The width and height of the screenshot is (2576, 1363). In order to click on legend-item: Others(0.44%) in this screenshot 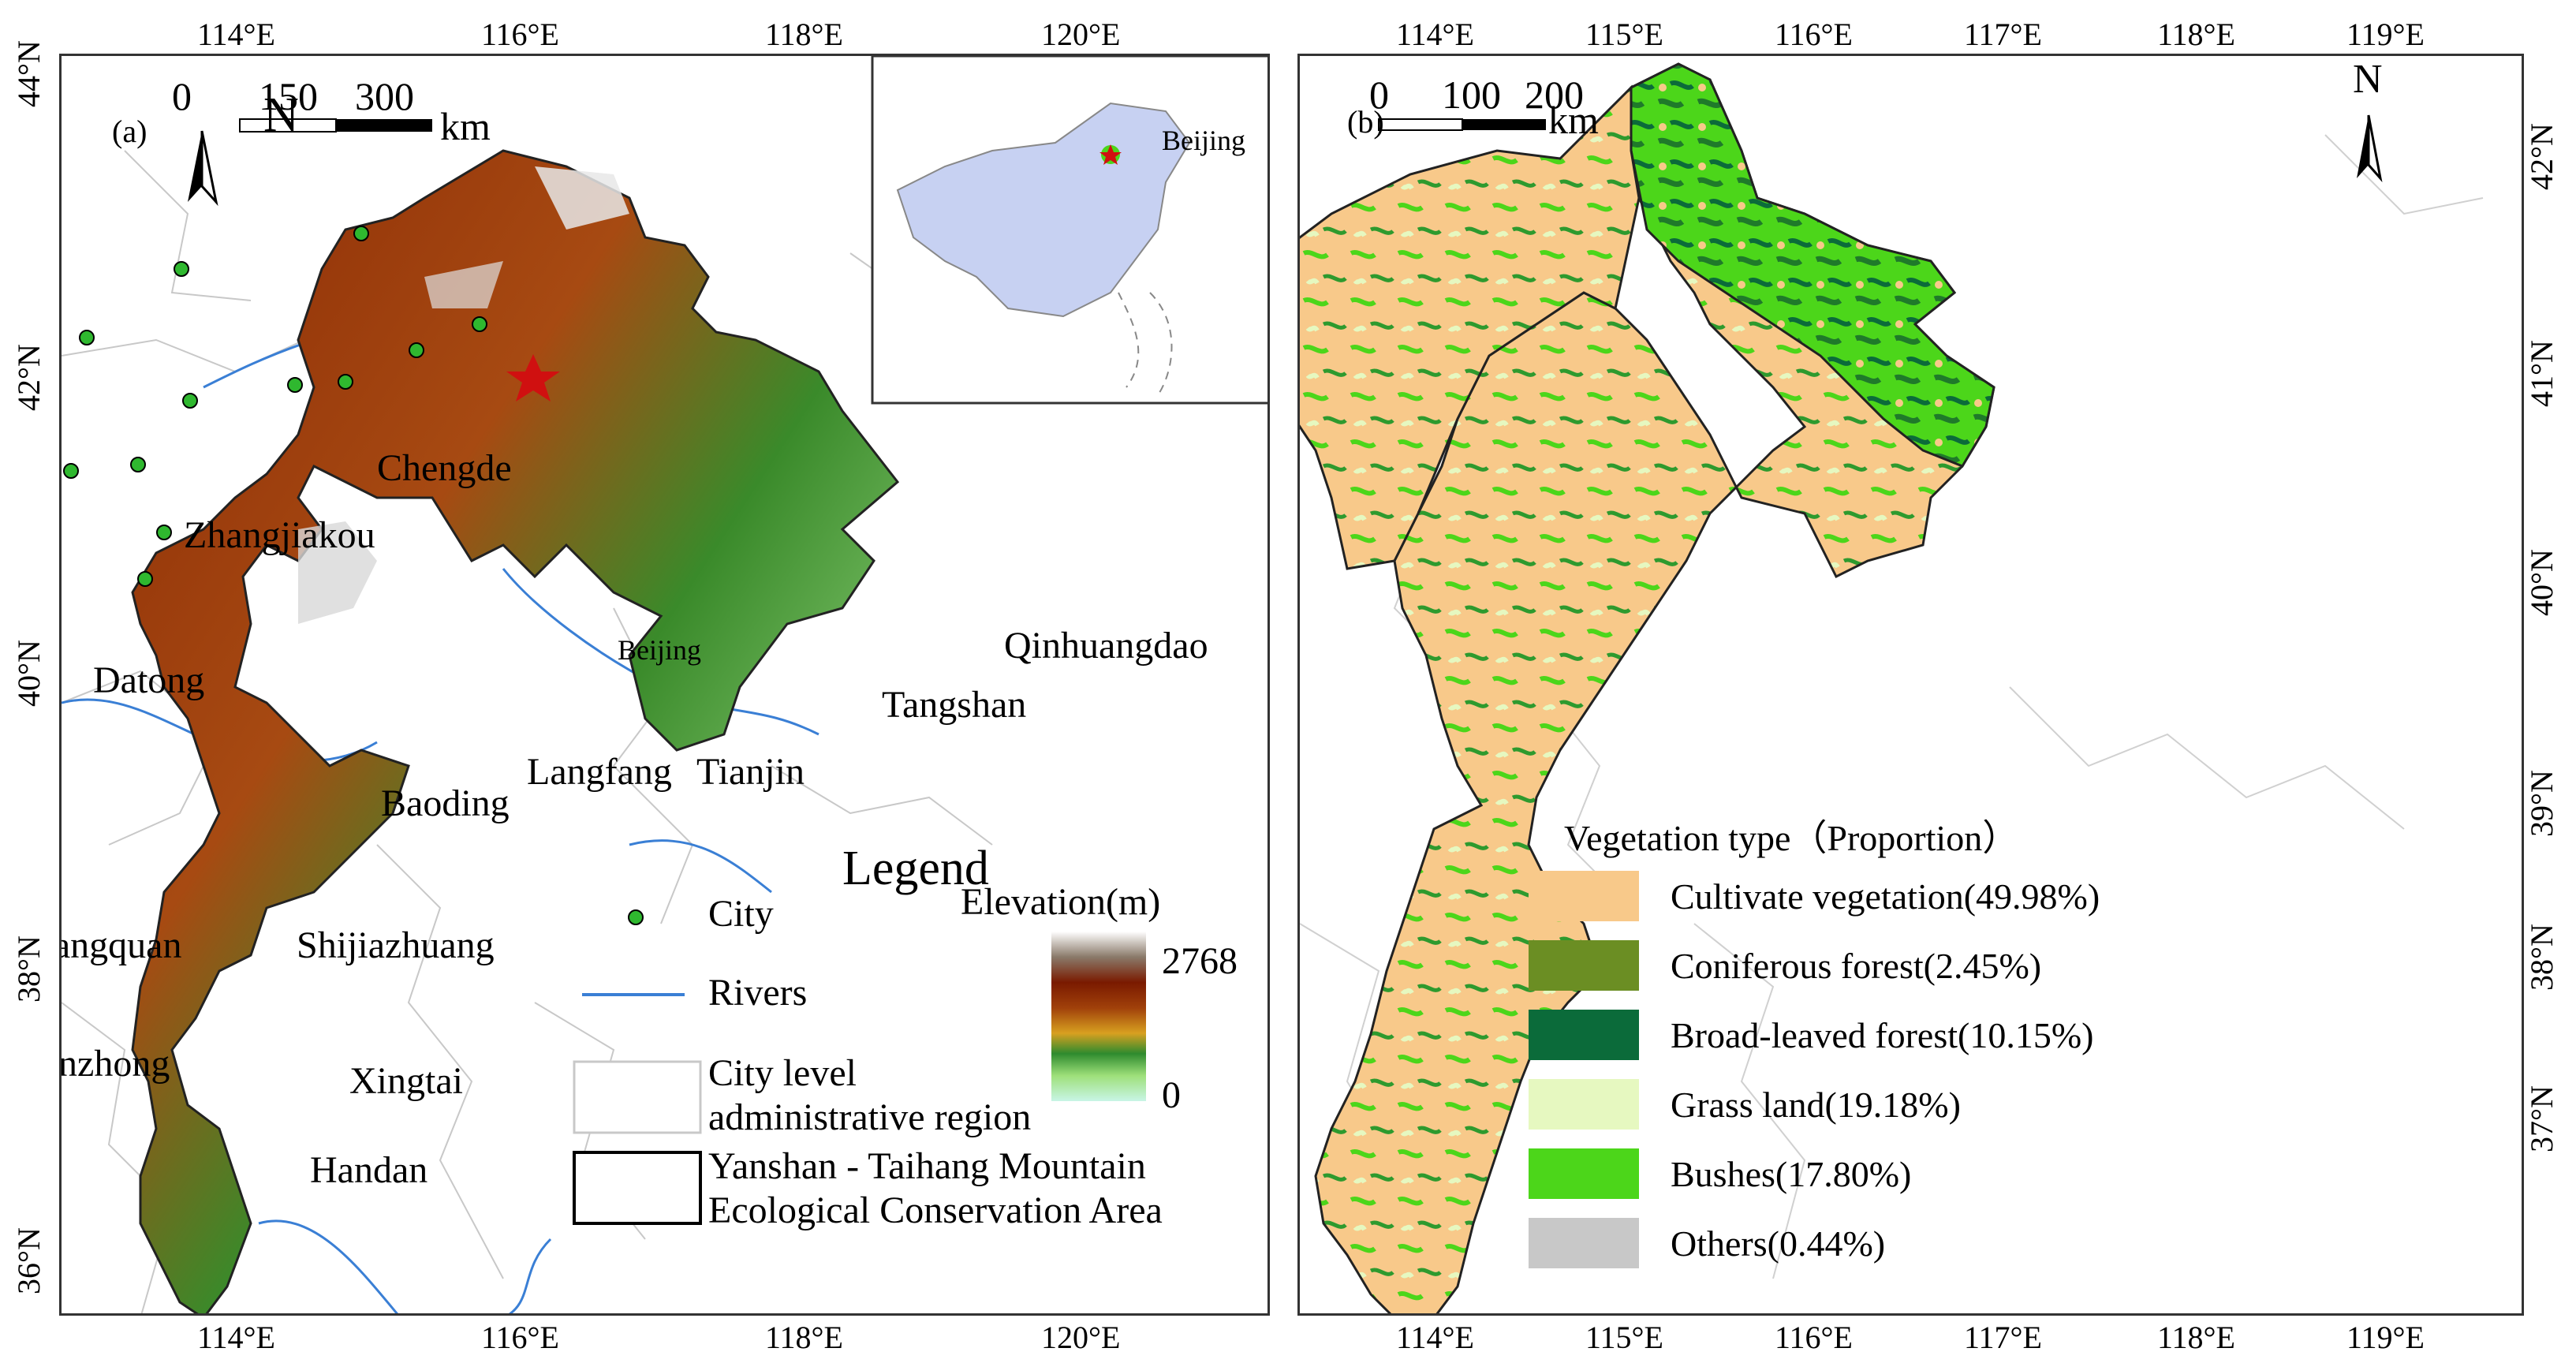, I will do `click(1852, 1243)`.